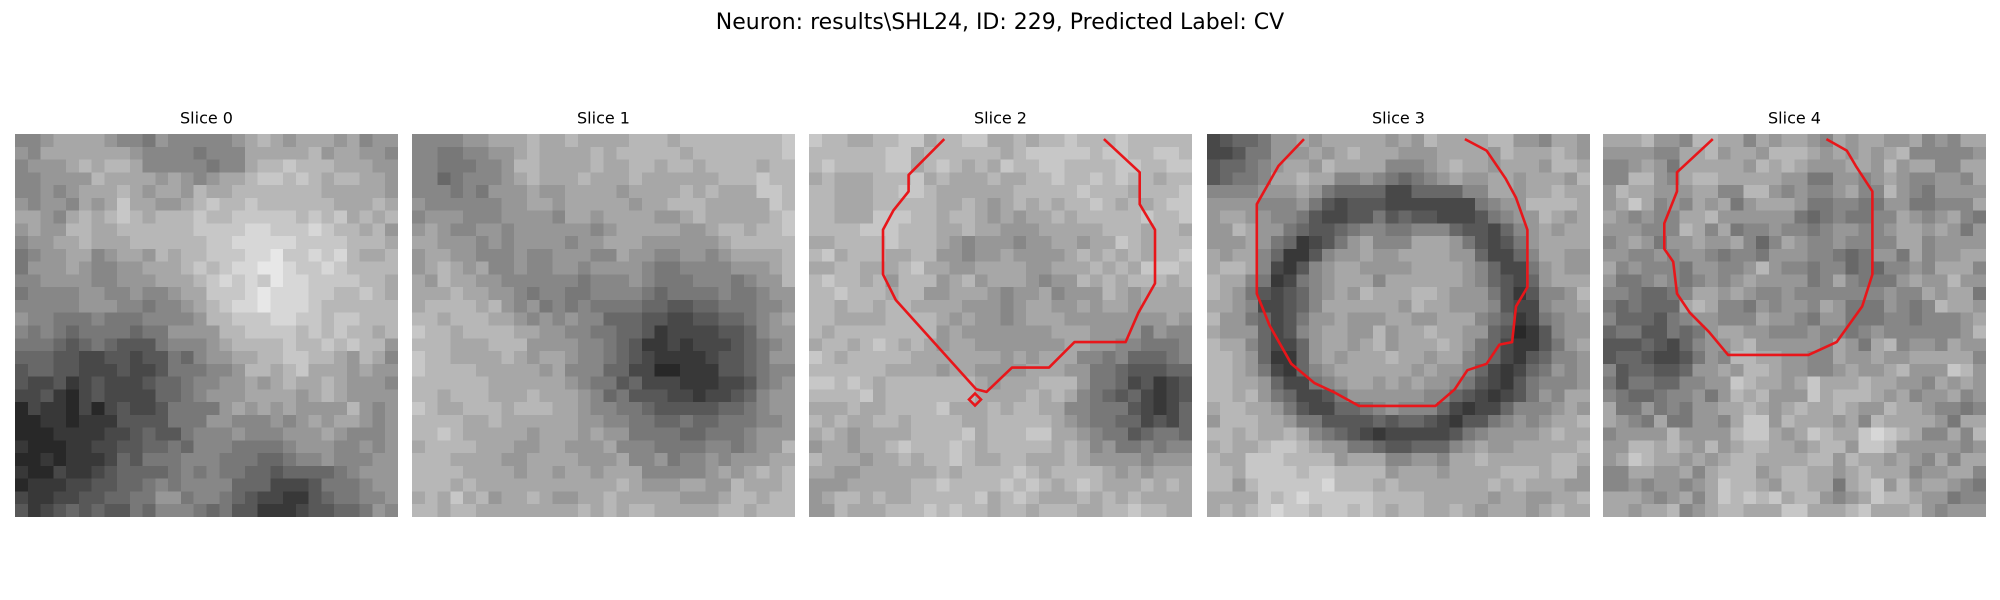  What do you see at coordinates (206, 118) in the screenshot?
I see `slice-title: Slice 0` at bounding box center [206, 118].